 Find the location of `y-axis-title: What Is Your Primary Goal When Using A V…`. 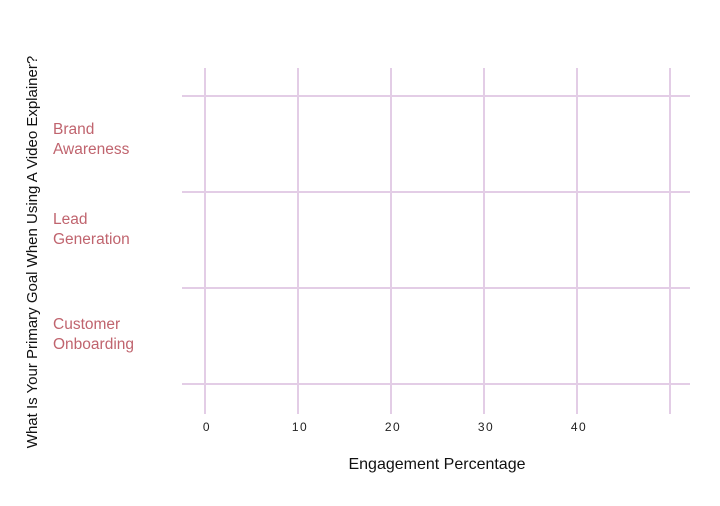

y-axis-title: What Is Your Primary Goal When Using A V… is located at coordinates (32, 252).